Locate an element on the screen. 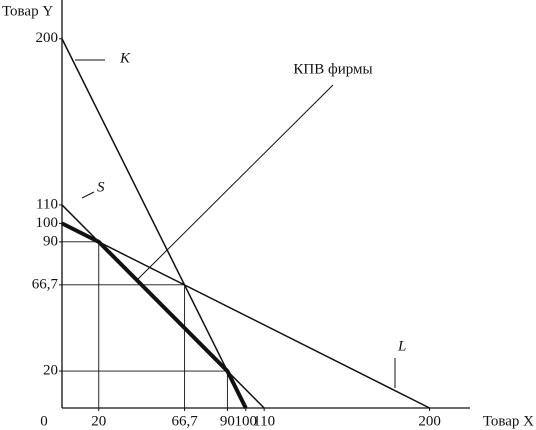 The height and width of the screenshot is (430, 536). series-label: L is located at coordinates (401, 346).